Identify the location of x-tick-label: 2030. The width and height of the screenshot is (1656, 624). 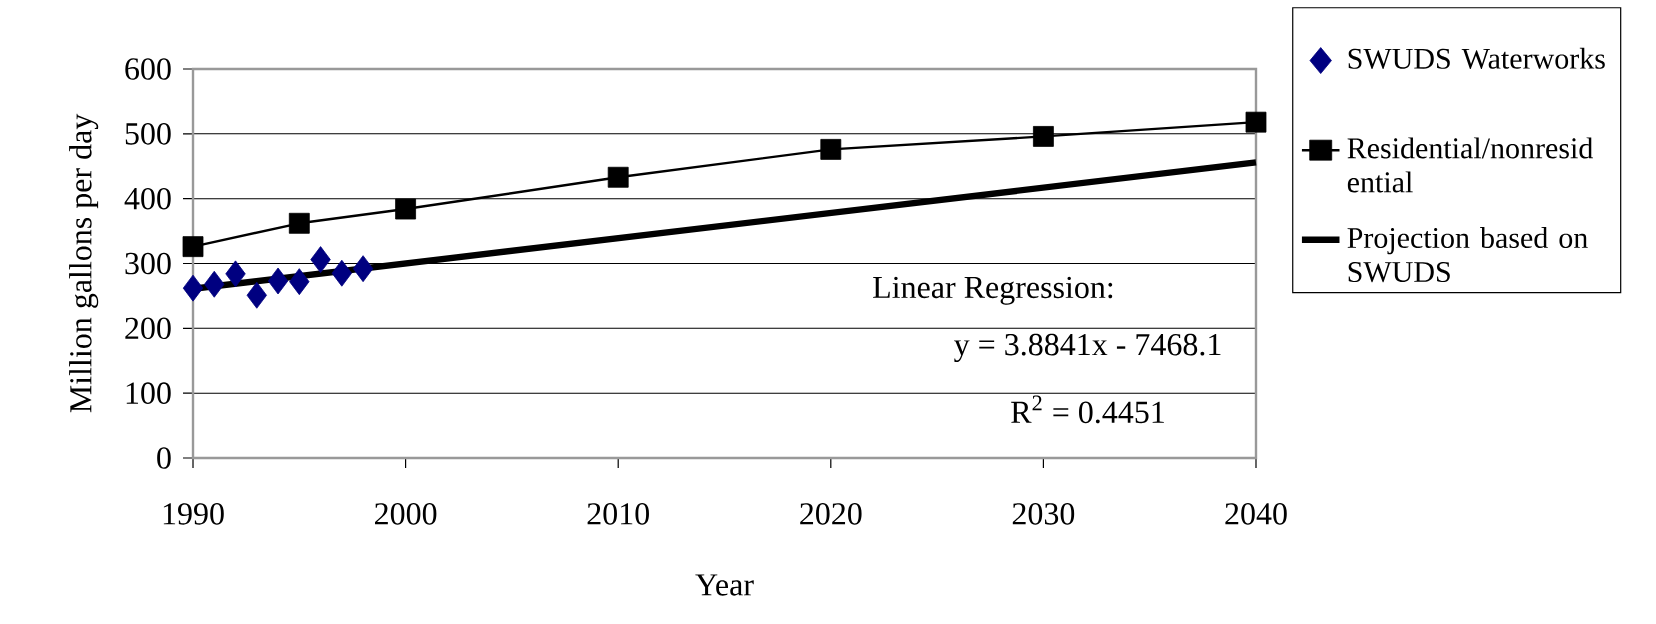
(1043, 514).